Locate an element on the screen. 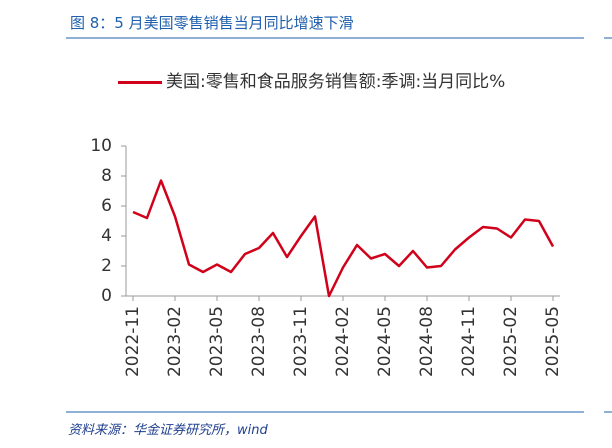 This screenshot has width=612, height=448. x-tick-label: 2025-05 is located at coordinates (553, 341).